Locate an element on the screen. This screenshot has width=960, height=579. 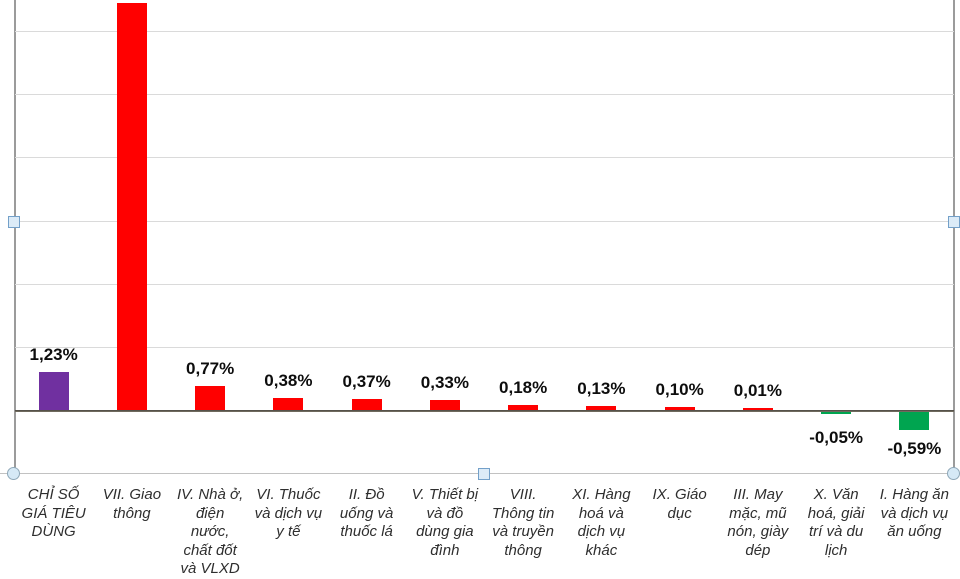
value-label-cpi-overall: 1,23% is located at coordinates (53, 354).